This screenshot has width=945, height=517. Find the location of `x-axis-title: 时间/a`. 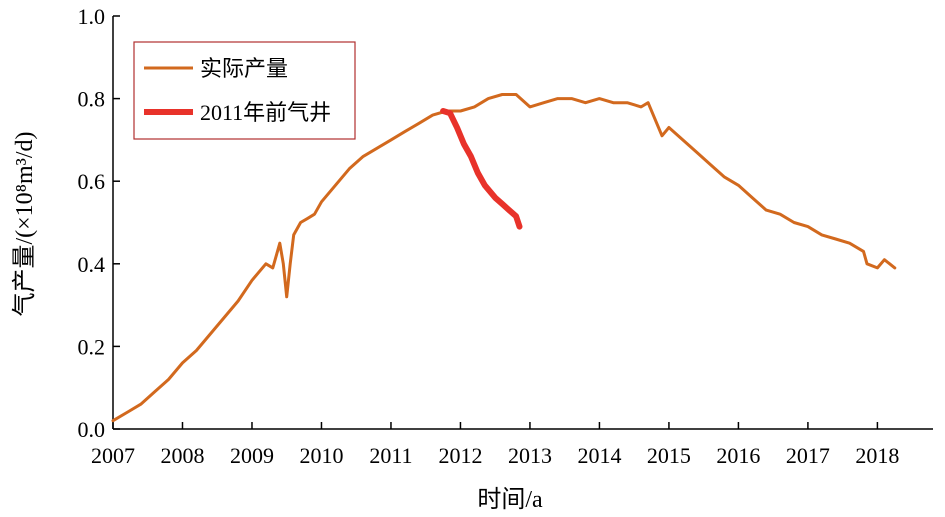

x-axis-title: 时间/a is located at coordinates (510, 499).